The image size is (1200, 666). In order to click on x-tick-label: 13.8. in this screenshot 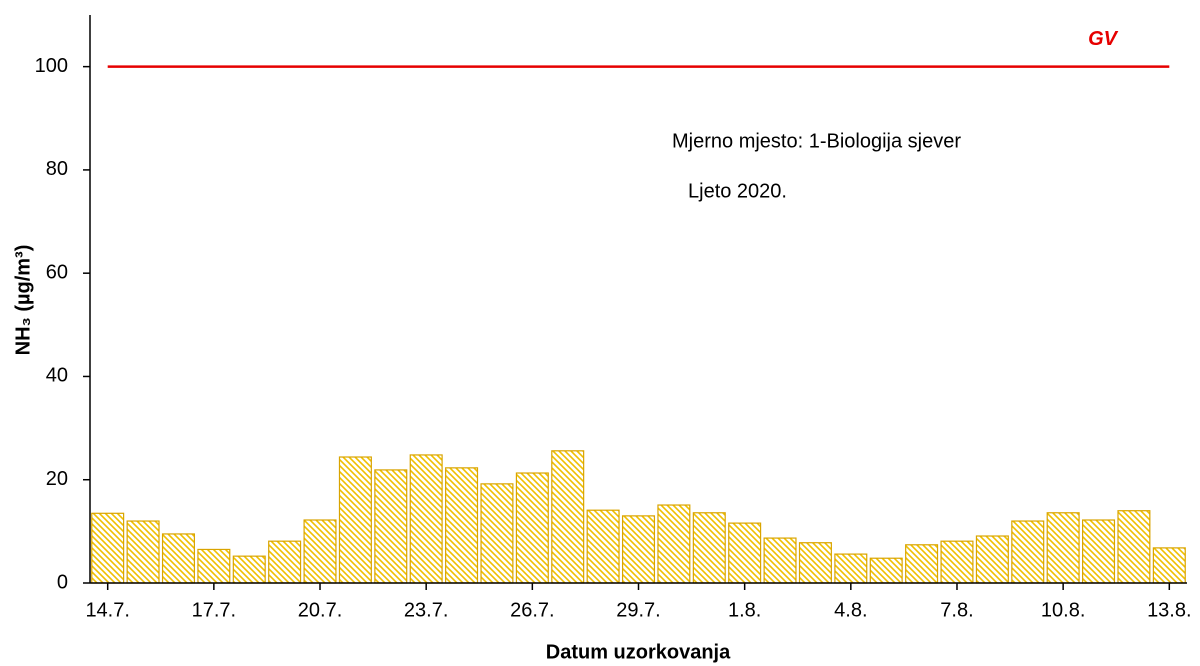, I will do `click(1169, 610)`.